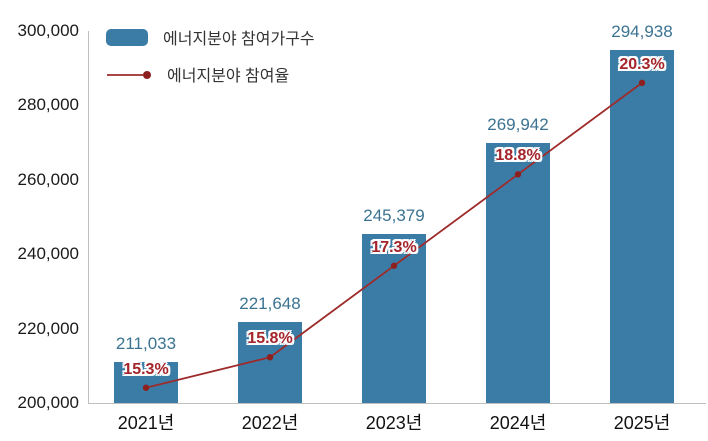 The image size is (708, 441). Describe the element at coordinates (397, 403) in the screenshot. I see `x-axis-line` at that location.